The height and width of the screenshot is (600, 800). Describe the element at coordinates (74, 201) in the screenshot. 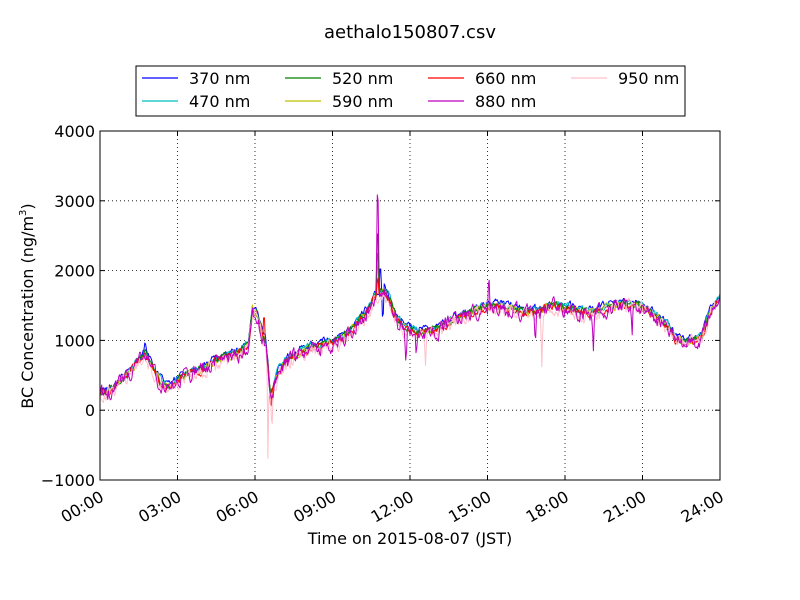

I see `y-tick-label: 3000` at that location.